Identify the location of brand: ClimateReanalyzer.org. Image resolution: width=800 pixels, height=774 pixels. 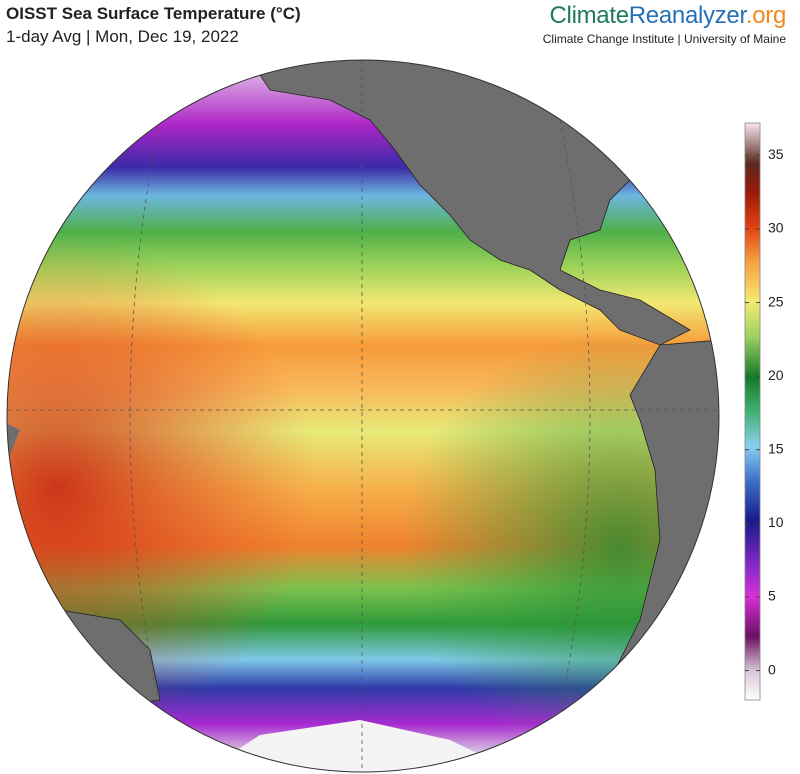
(668, 16).